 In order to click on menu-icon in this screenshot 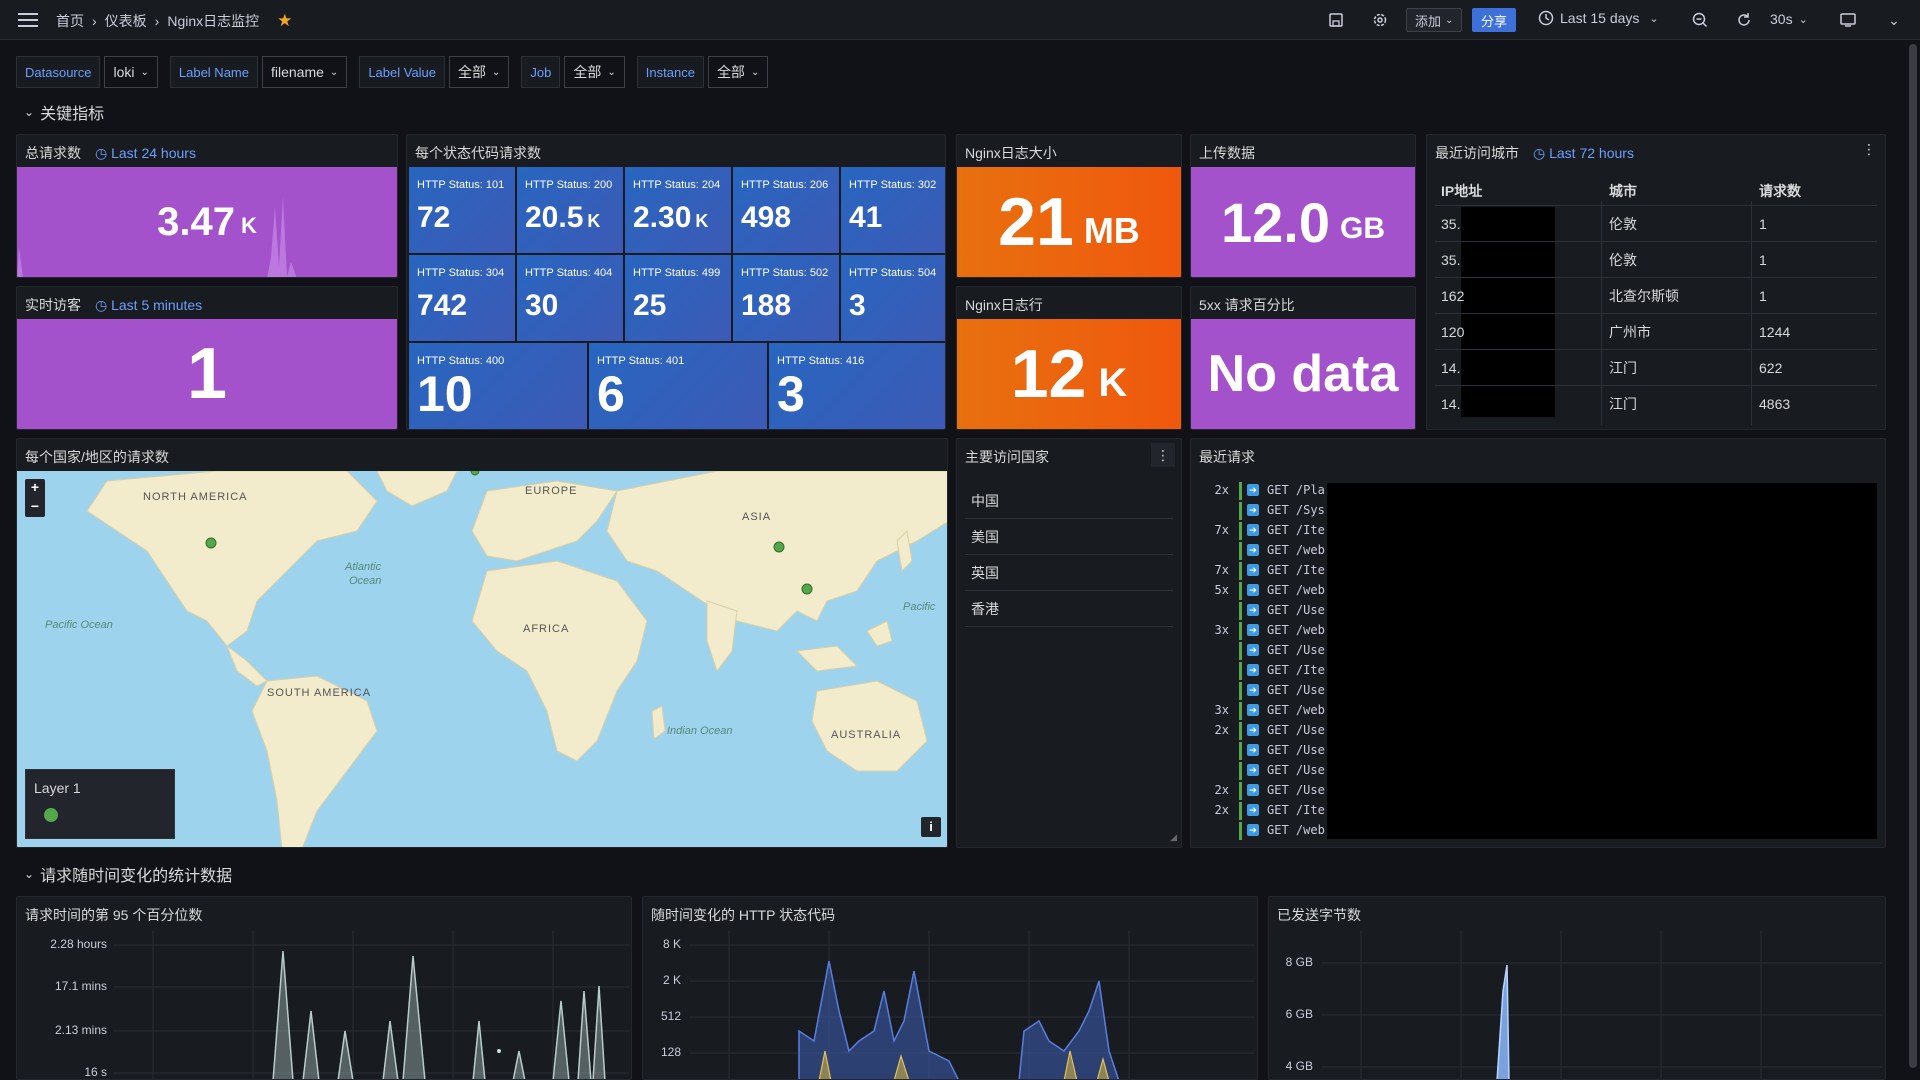, I will do `click(28, 20)`.